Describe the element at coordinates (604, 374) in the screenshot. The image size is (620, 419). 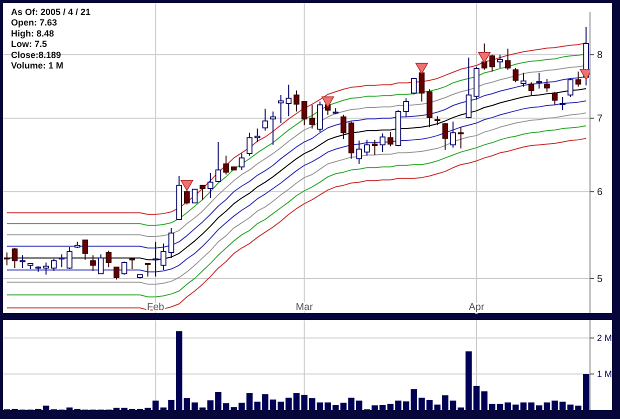
I see `y-tick-label: 1 M` at that location.